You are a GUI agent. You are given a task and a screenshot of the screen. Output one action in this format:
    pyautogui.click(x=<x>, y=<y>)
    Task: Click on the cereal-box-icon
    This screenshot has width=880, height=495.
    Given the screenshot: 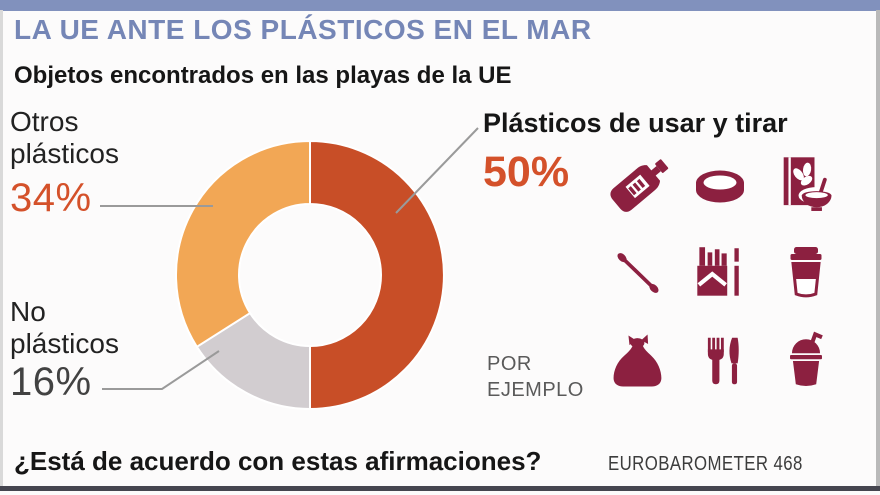 What is the action you would take?
    pyautogui.click(x=806, y=186)
    